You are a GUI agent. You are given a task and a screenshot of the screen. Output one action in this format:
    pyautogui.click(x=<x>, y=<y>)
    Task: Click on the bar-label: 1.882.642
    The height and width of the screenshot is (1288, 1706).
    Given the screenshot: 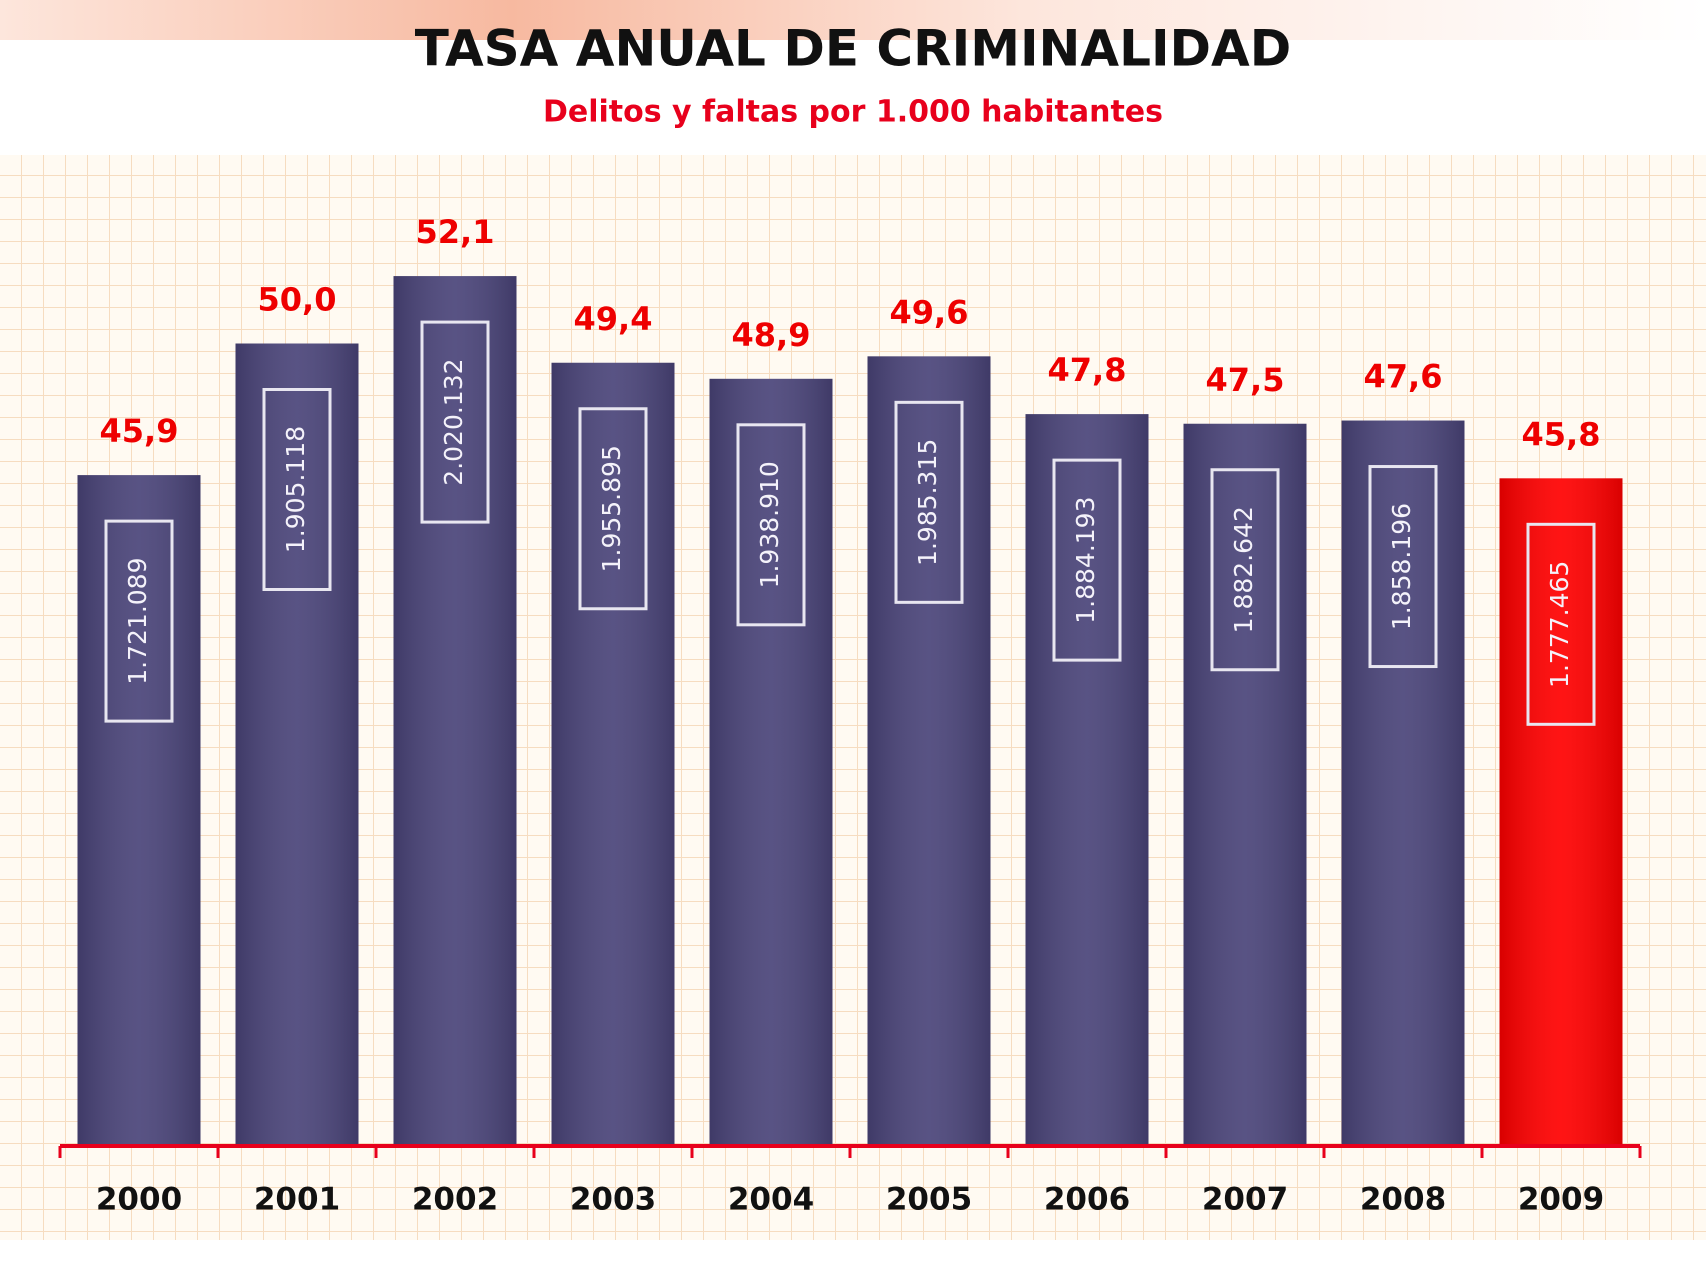 What is the action you would take?
    pyautogui.click(x=1243, y=569)
    